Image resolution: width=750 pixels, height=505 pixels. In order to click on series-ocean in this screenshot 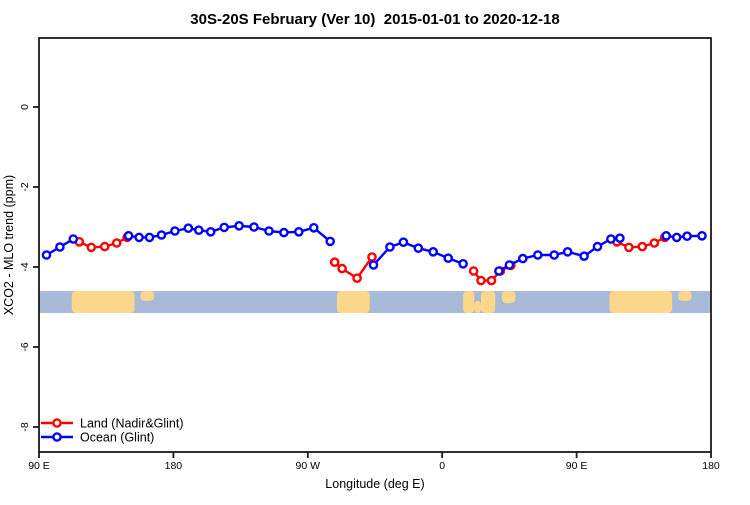, I will do `click(374, 248)`.